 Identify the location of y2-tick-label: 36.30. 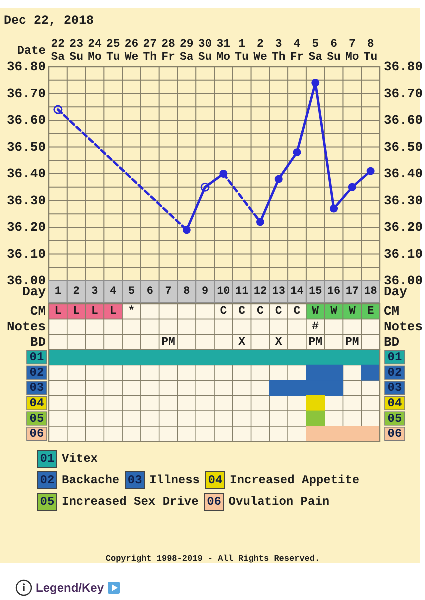
(404, 200).